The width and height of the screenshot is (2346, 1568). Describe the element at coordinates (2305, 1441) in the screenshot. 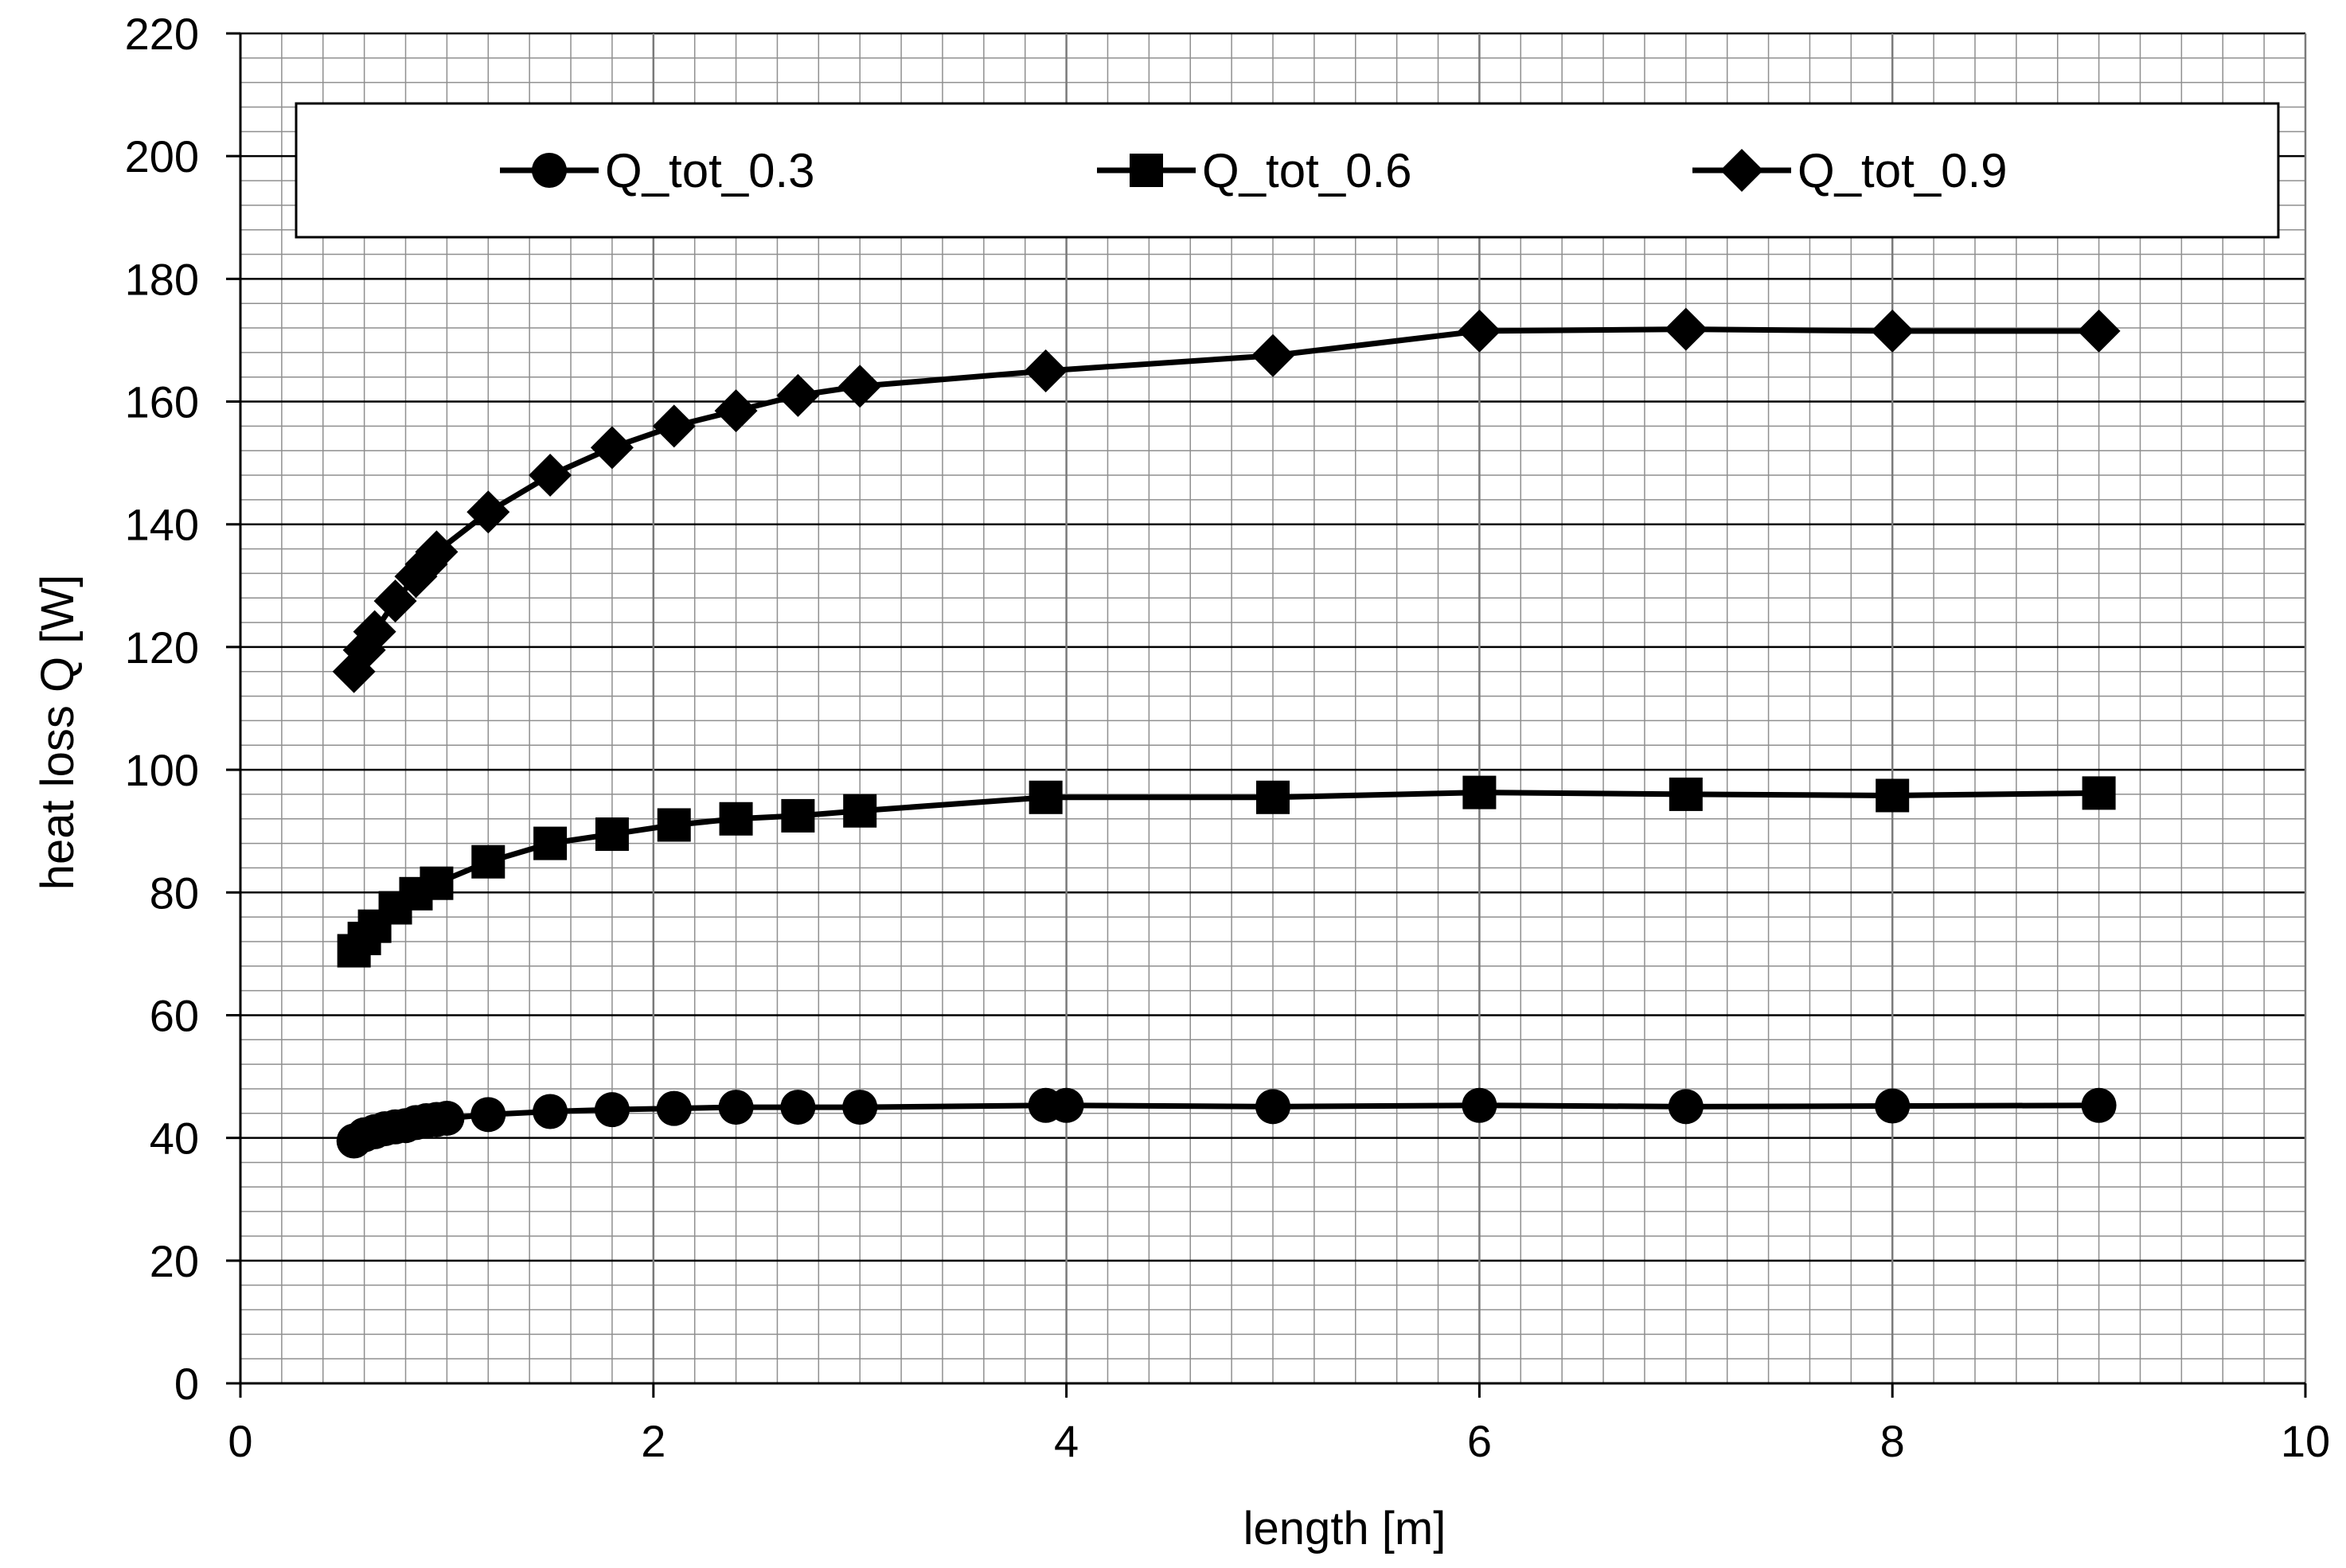

I see `x-tick-label: 10` at that location.